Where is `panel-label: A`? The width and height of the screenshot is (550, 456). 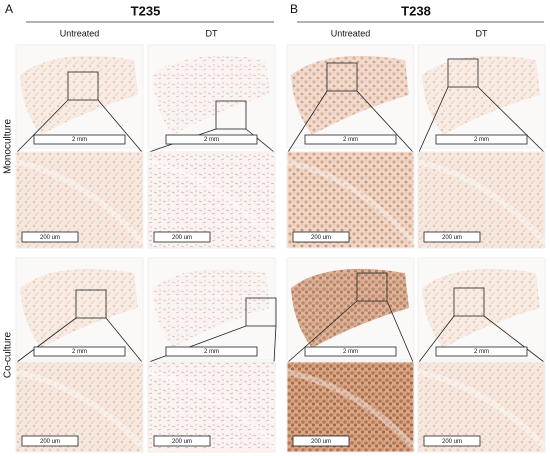 panel-label: A is located at coordinates (9, 9).